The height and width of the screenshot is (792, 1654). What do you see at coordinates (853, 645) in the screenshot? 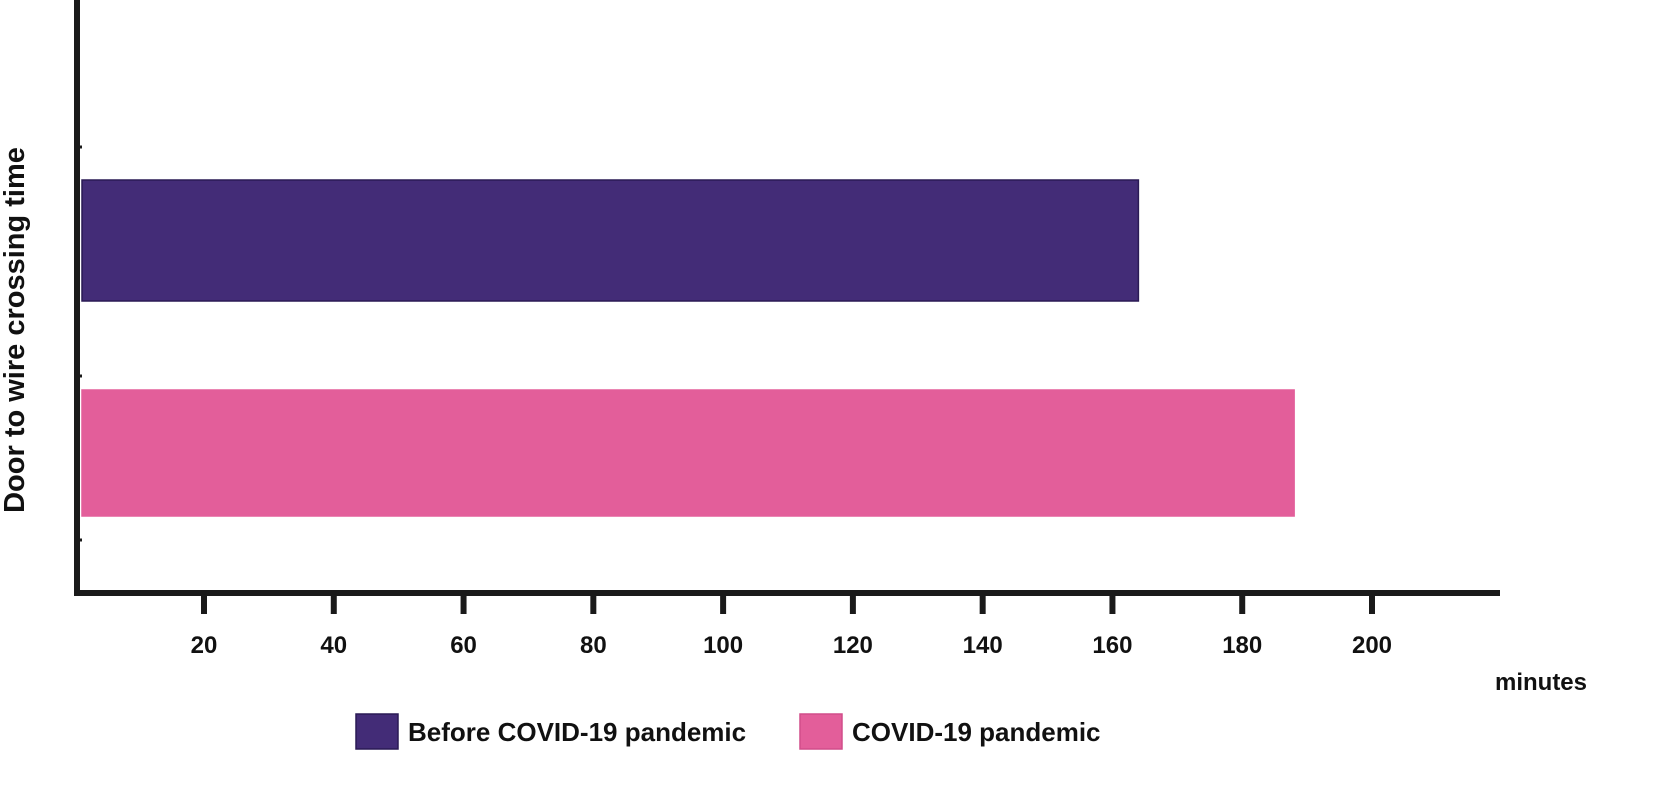
I see `x-tick-label: 120` at bounding box center [853, 645].